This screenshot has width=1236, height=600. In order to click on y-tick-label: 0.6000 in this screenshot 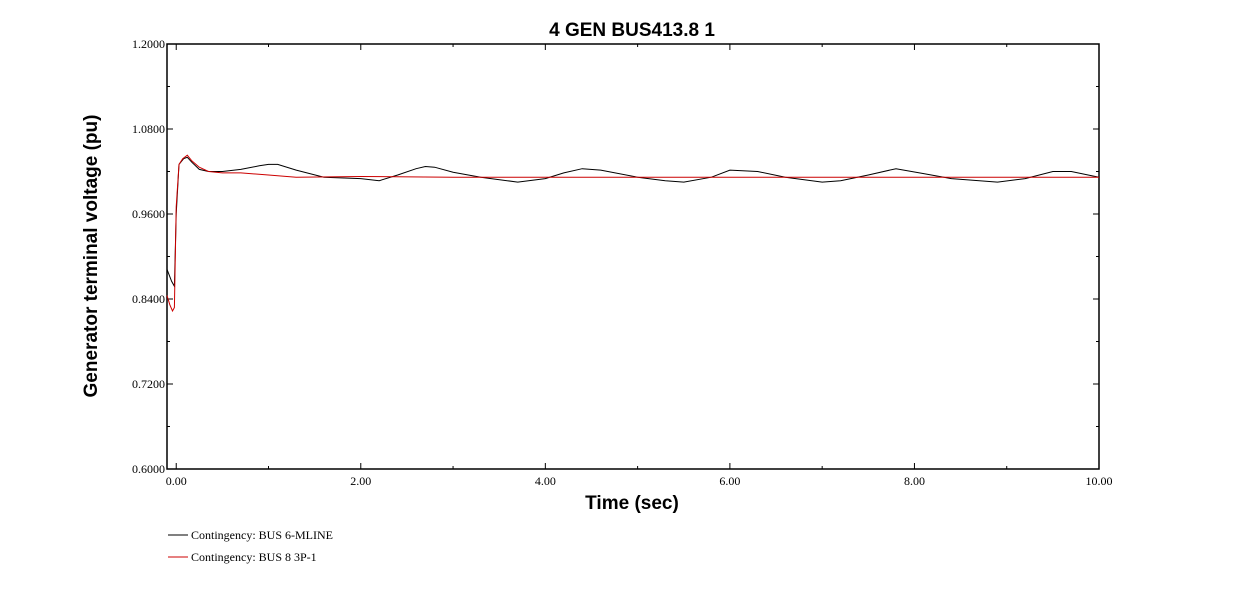, I will do `click(148, 469)`.